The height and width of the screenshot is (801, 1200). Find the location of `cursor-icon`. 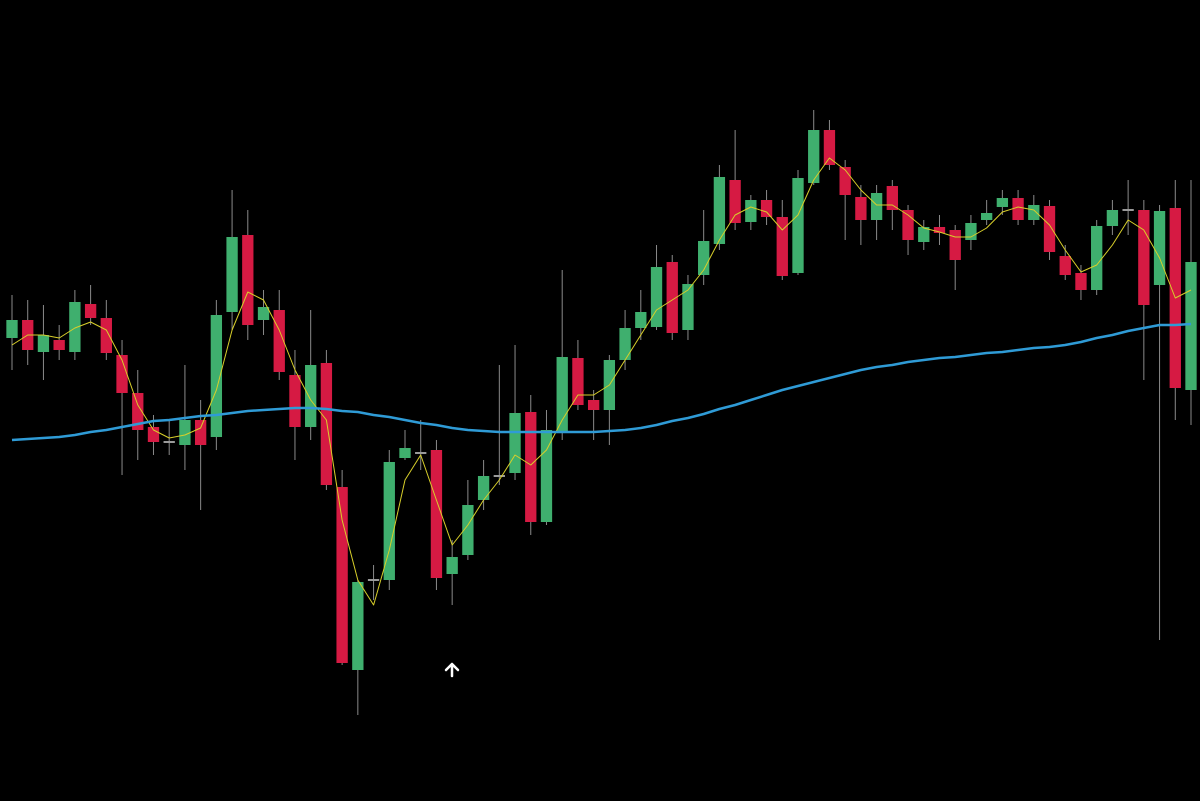

cursor-icon is located at coordinates (452, 670).